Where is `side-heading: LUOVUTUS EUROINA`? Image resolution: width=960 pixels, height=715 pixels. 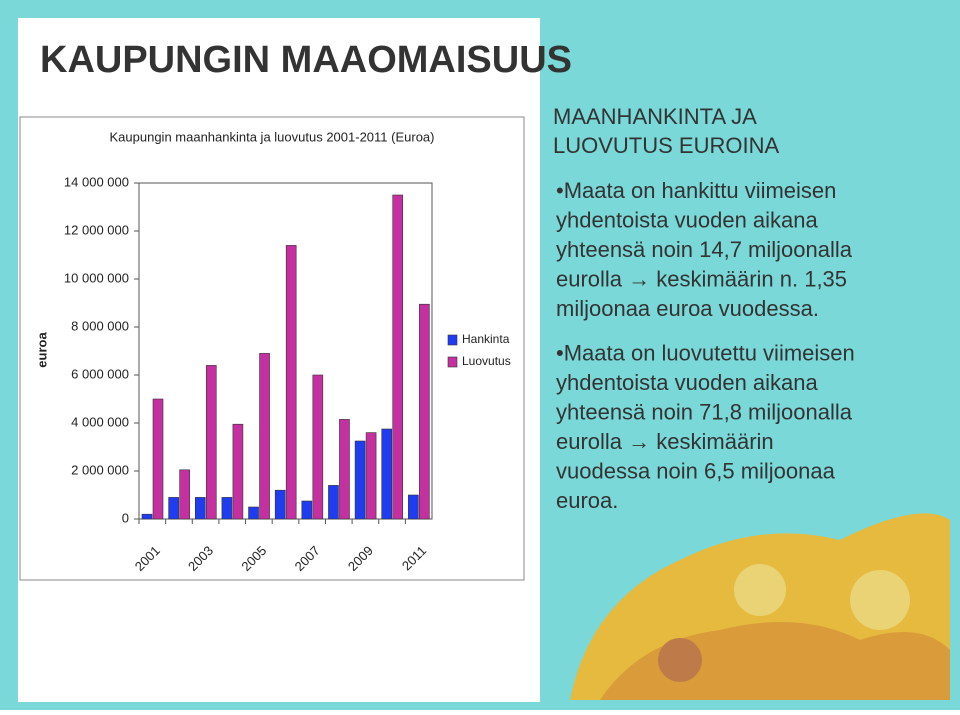 side-heading: LUOVUTUS EUROINA is located at coordinates (666, 145).